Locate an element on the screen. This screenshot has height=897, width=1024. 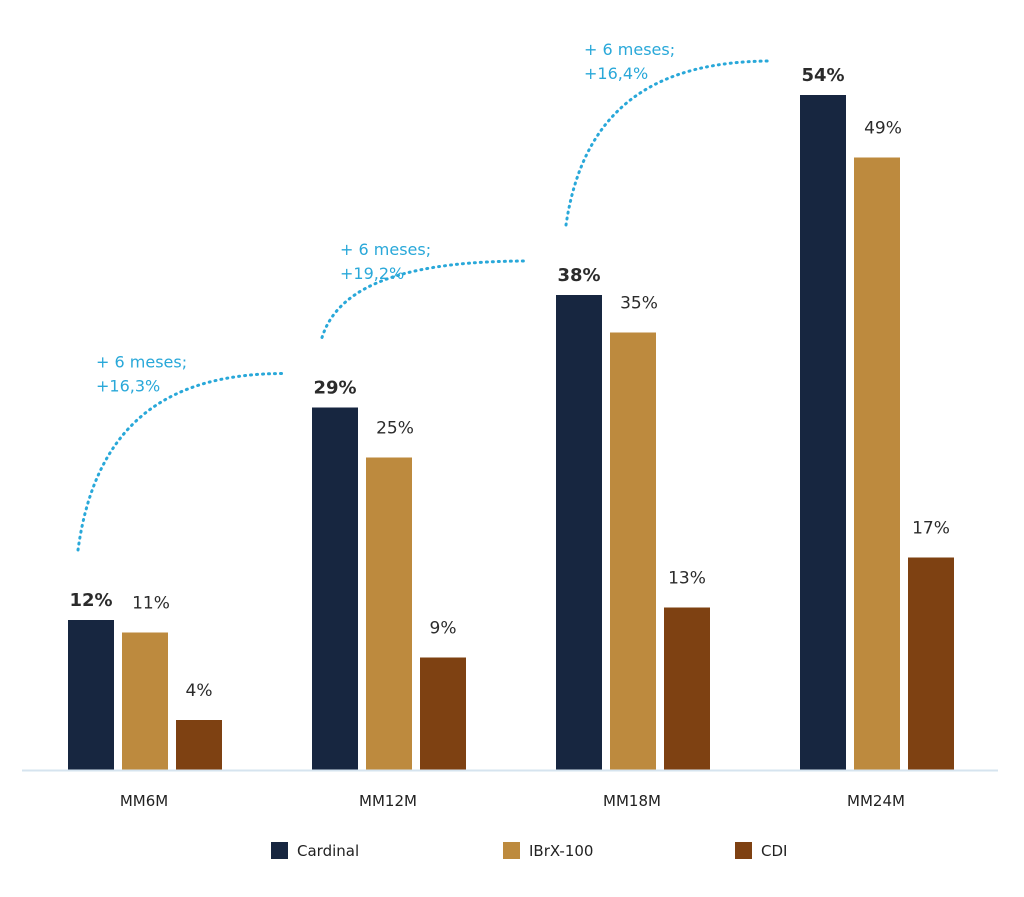
value-label: 12% is located at coordinates (90, 600).